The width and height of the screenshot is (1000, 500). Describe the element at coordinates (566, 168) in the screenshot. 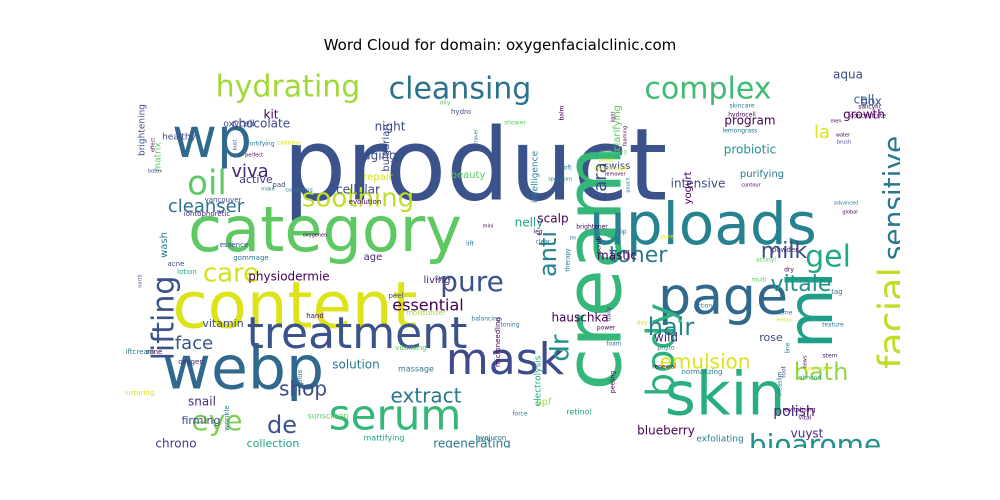

I see `word-soft: soft` at that location.